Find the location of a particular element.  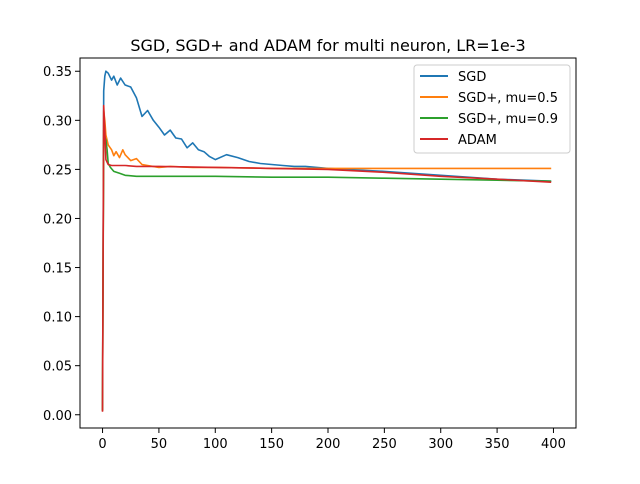

y-tick-label: 0.25 is located at coordinates (57, 170).